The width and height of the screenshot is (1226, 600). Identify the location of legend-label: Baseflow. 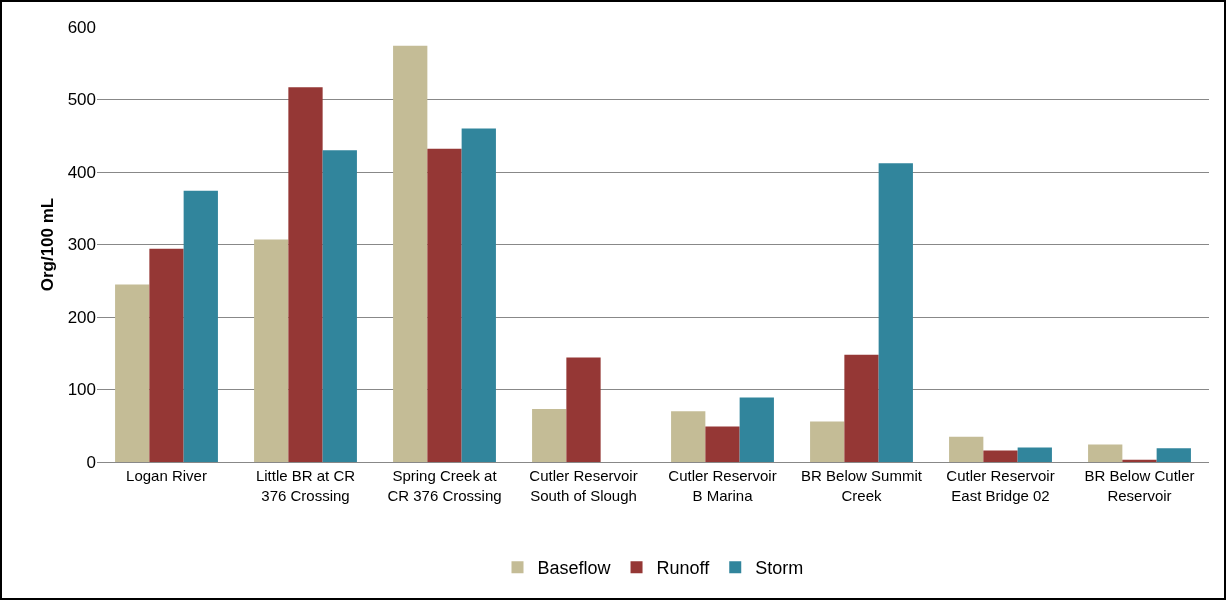
(574, 568).